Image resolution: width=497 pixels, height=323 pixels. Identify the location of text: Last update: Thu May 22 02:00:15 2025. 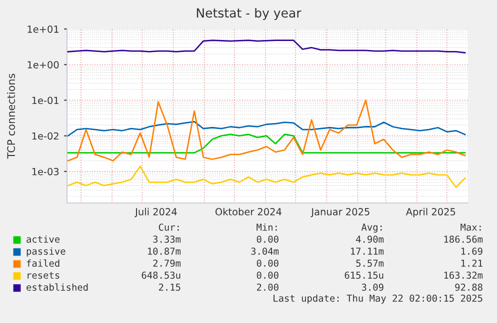
(378, 299).